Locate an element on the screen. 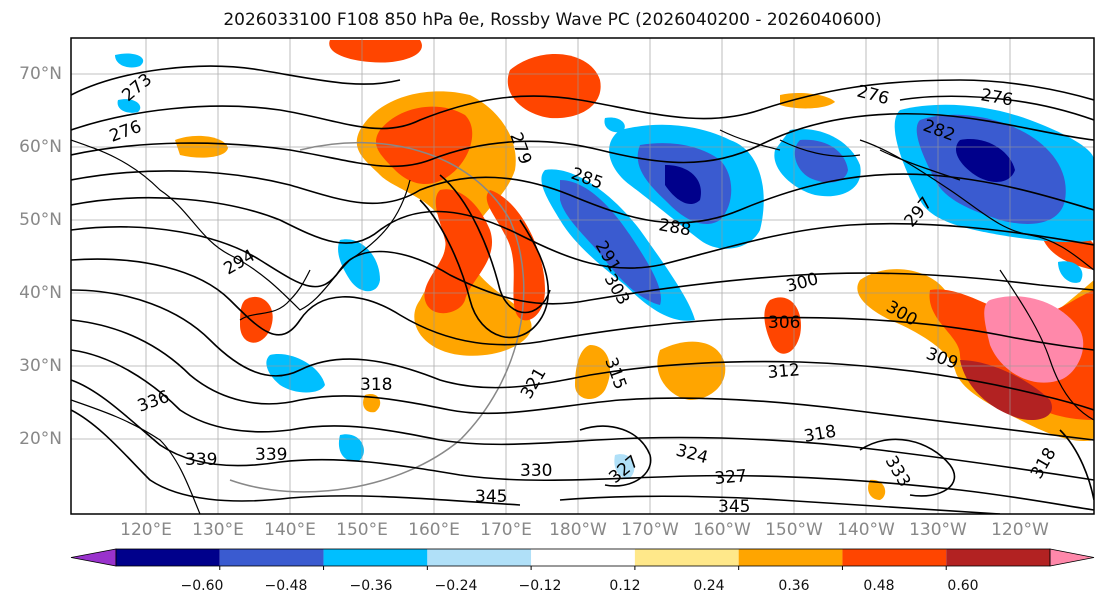 This screenshot has height=606, width=1105. colorbar-extend-min is located at coordinates (93, 557).